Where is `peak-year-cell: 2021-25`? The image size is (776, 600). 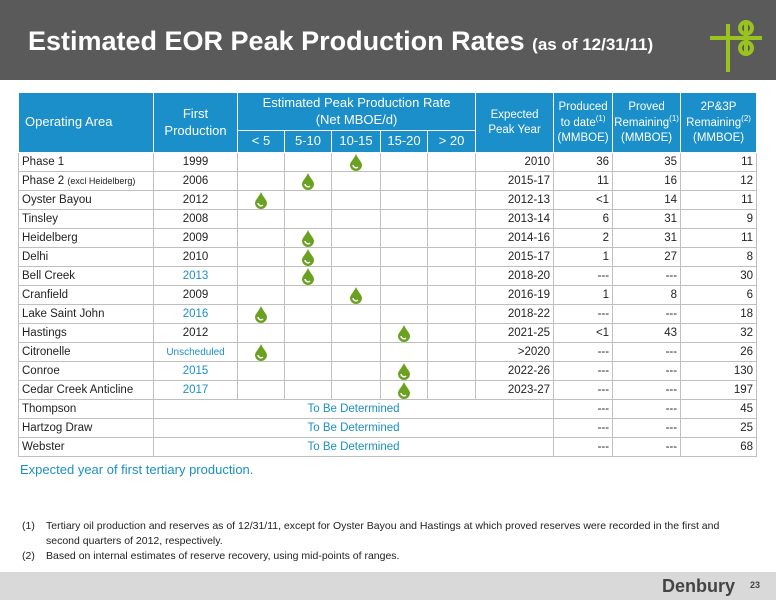
peak-year-cell: 2021-25 is located at coordinates (515, 333).